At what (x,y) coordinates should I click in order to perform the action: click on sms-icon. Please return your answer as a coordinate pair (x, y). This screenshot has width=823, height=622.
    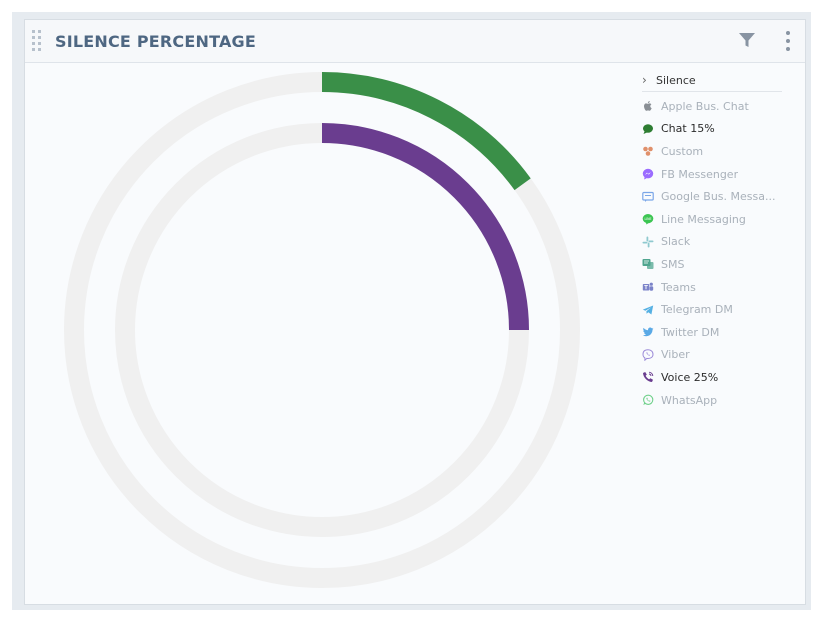
    Looking at the image, I should click on (648, 264).